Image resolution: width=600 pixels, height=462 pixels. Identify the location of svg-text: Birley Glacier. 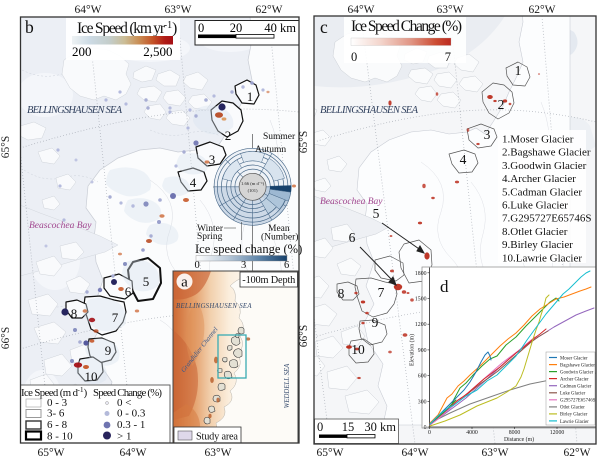
(574, 415).